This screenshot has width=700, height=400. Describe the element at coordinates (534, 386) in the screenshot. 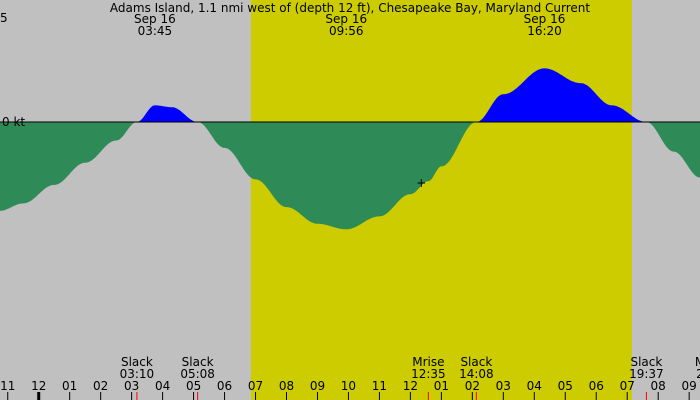

I see `hour-label-17: 04` at that location.